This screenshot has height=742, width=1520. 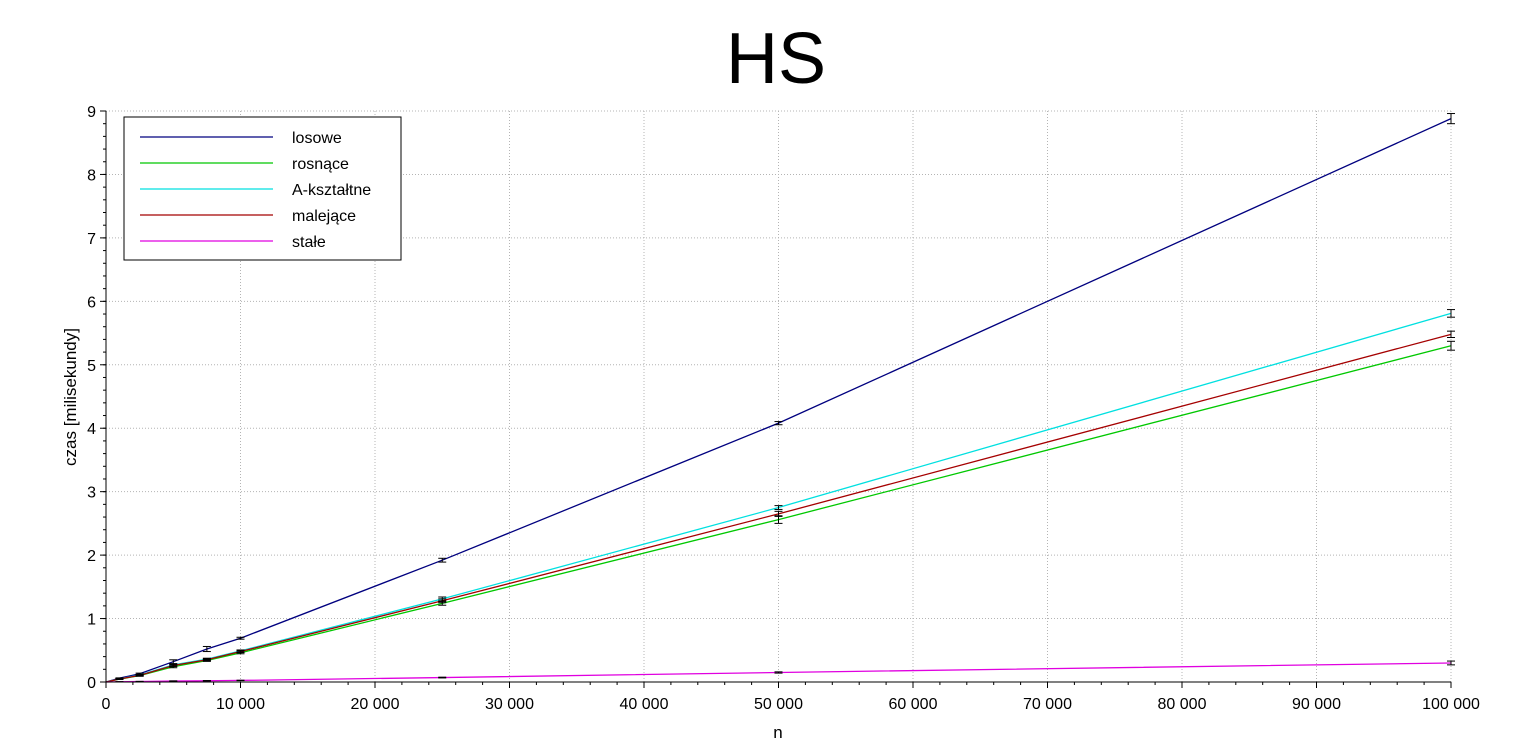 I want to click on x-tick-label: 20 000, so click(x=375, y=704).